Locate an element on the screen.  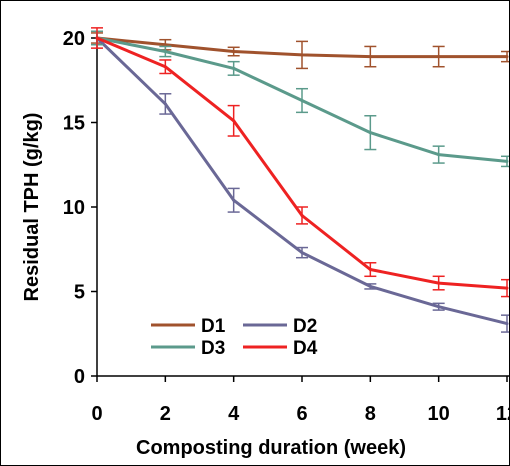
x-tick-label: 4 is located at coordinates (234, 414).